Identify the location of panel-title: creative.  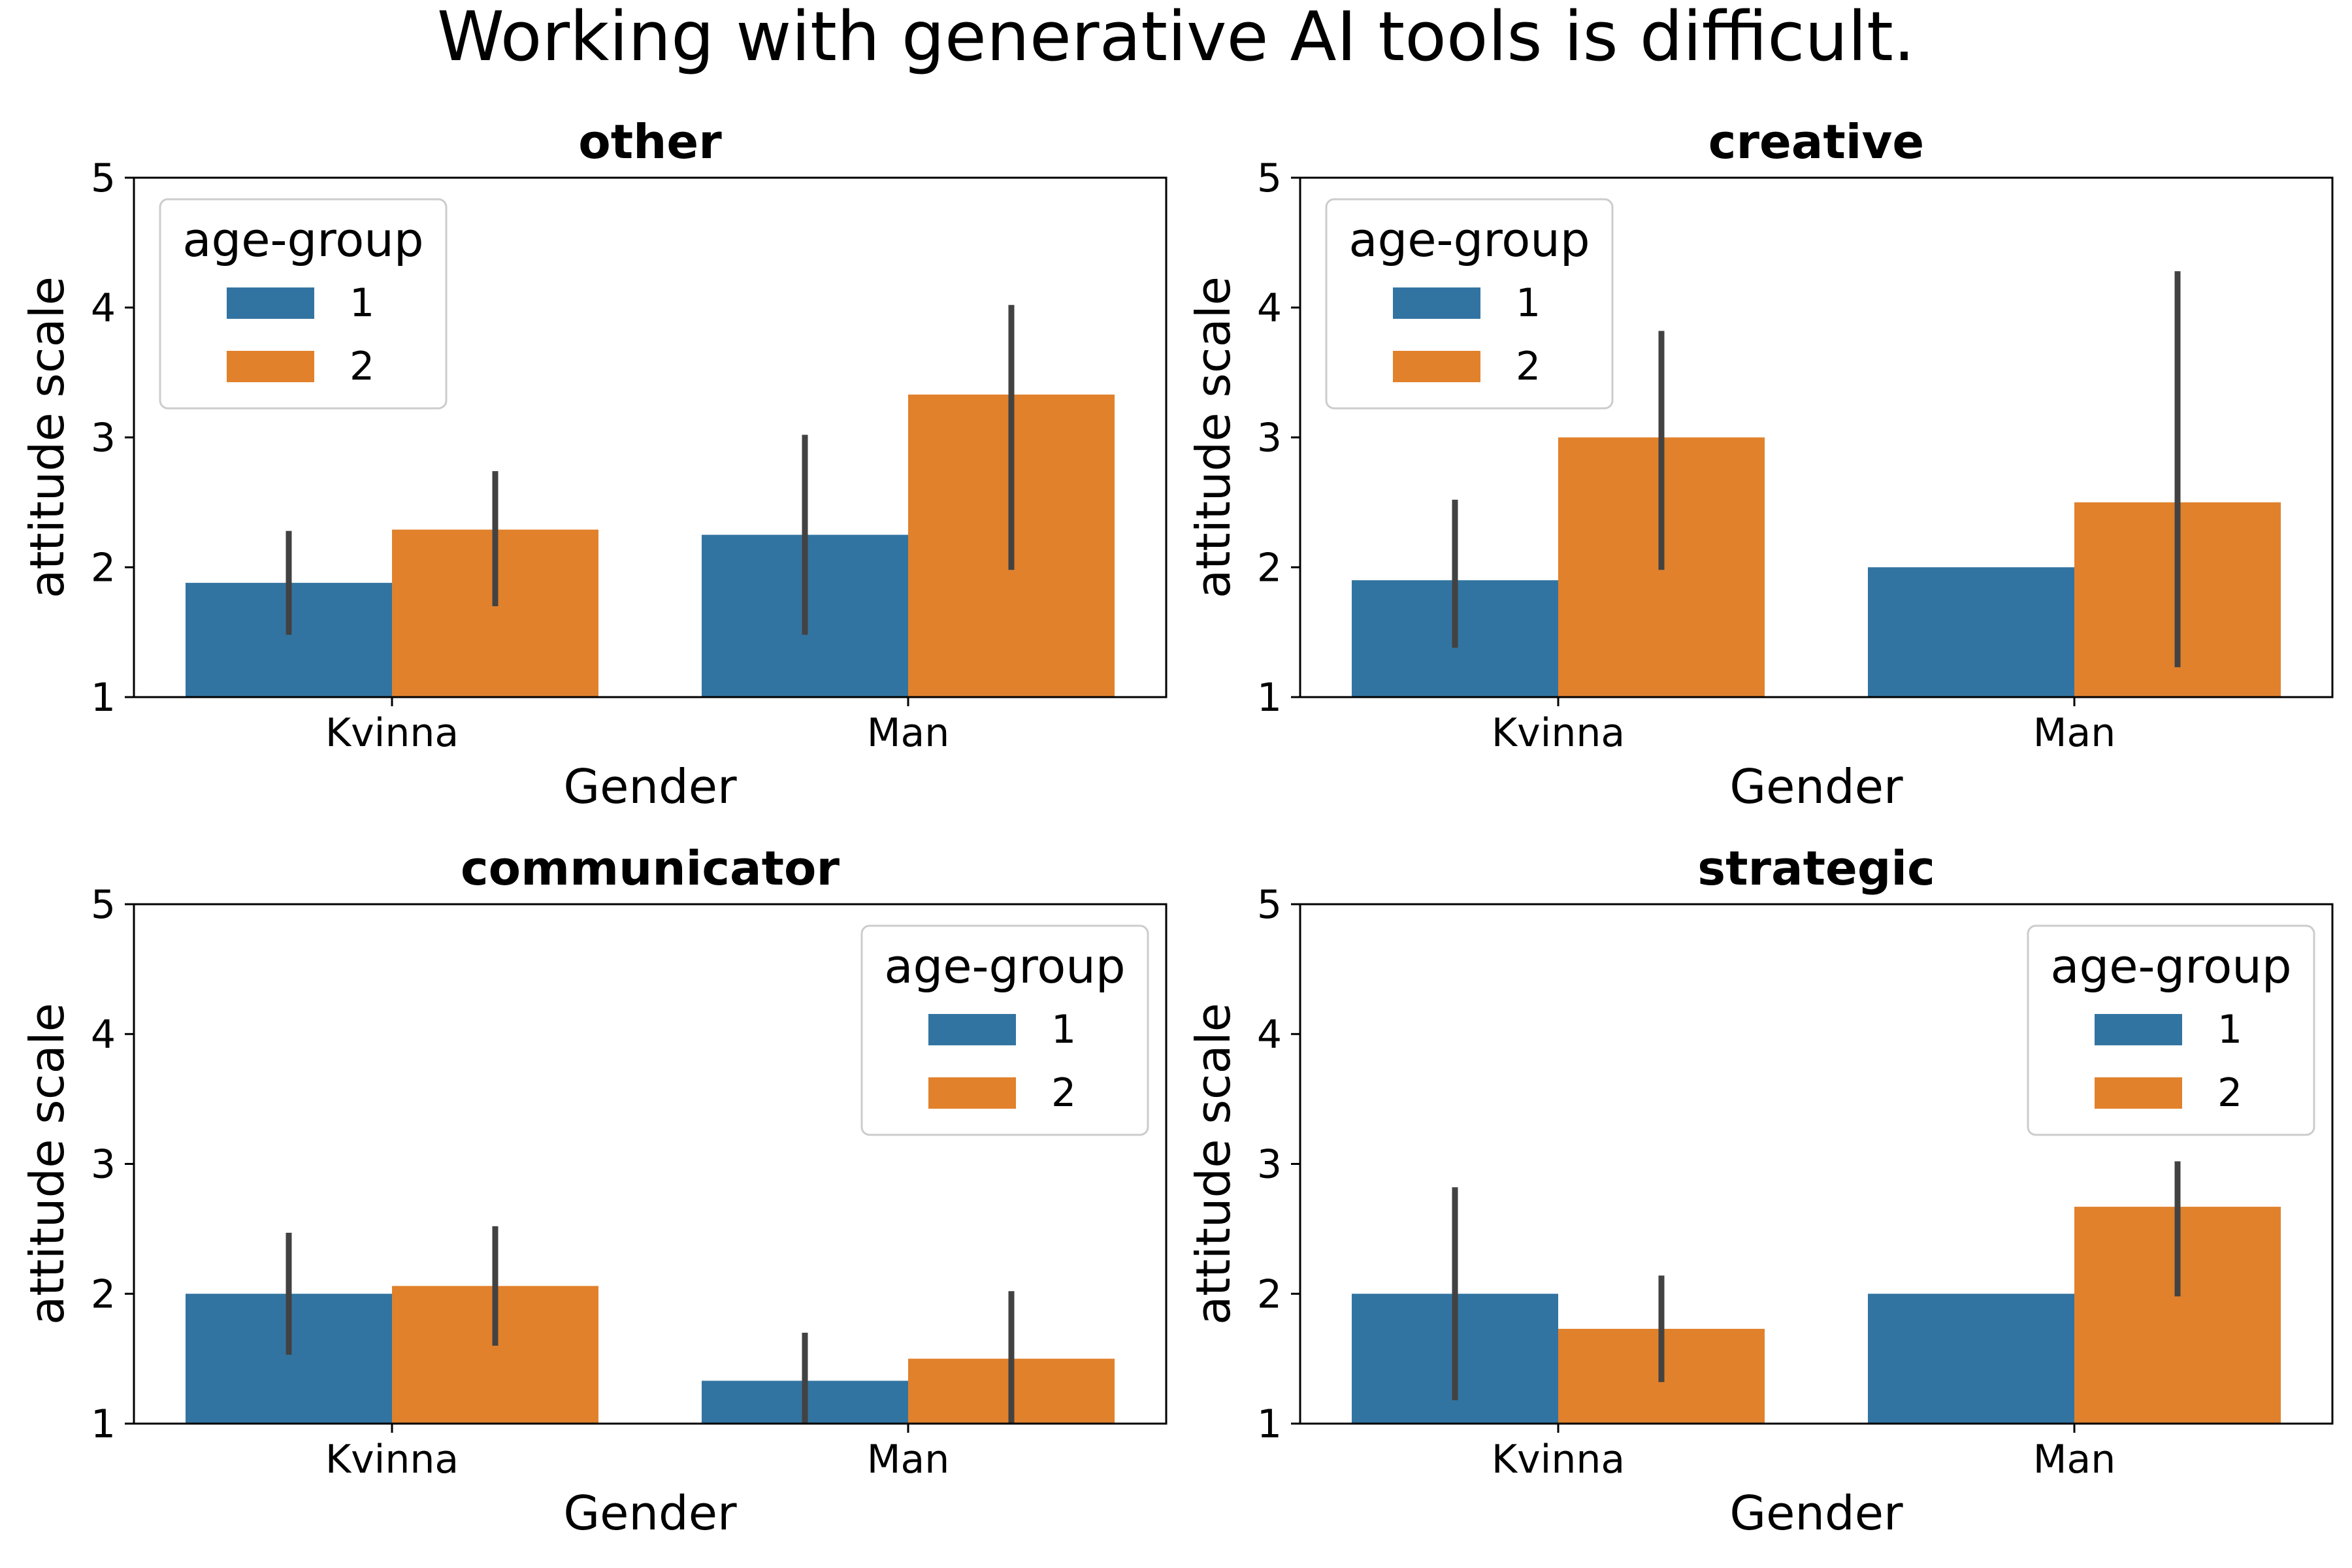
(1816, 141).